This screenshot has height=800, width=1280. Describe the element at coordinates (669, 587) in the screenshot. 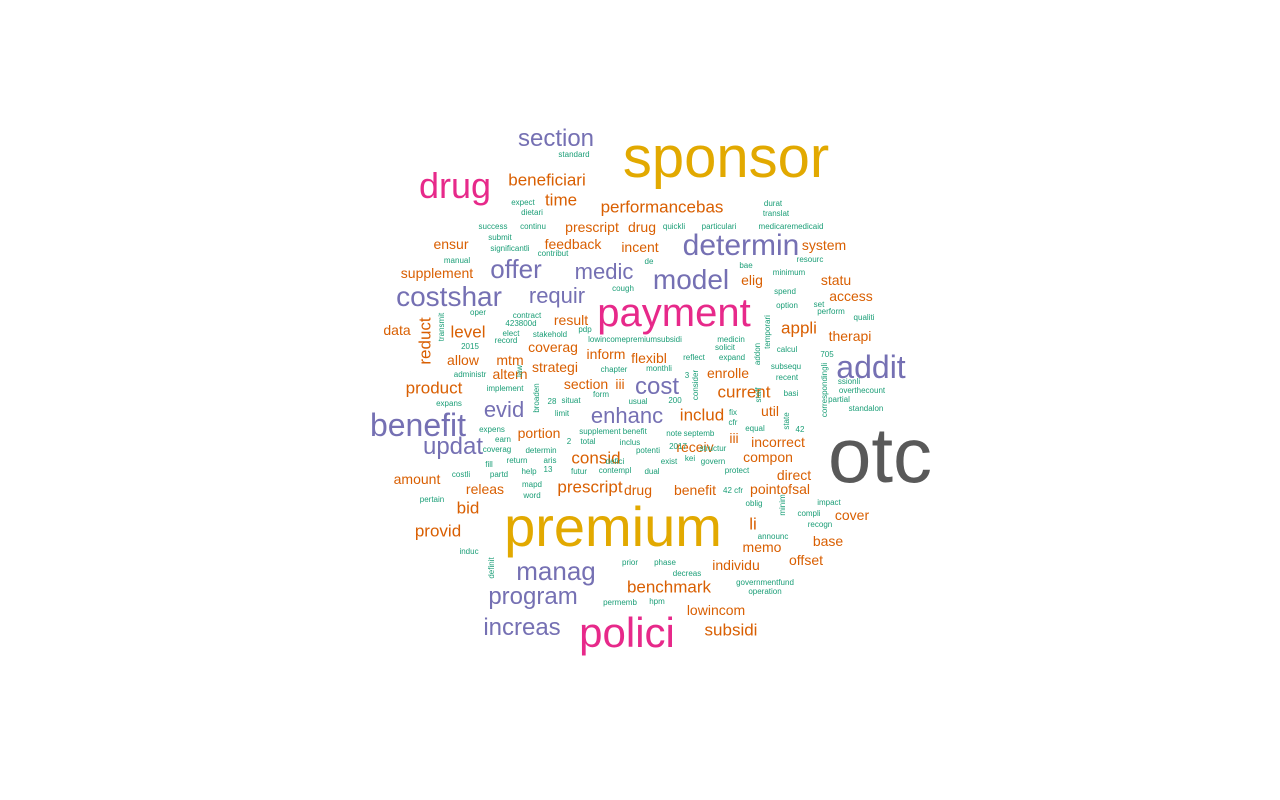

I see `word-benchmark: benchmark` at that location.